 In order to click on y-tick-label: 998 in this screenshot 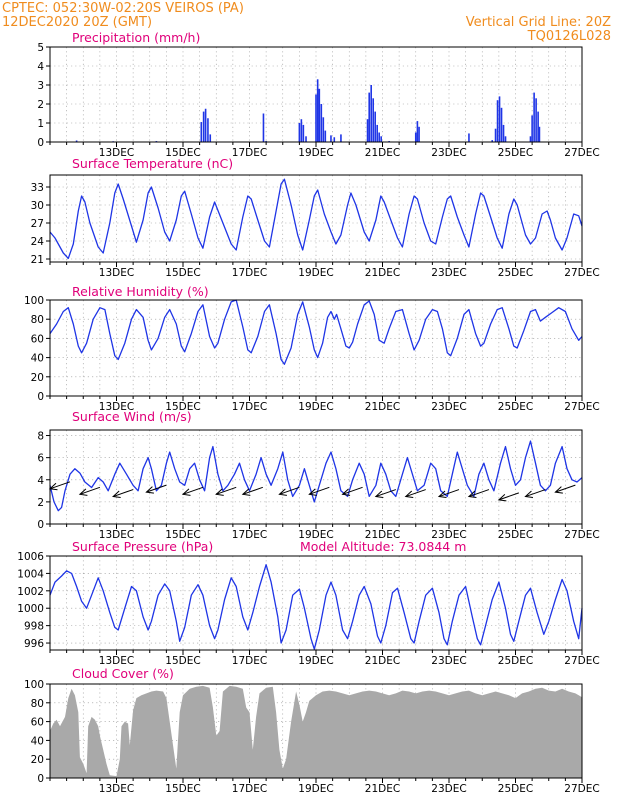, I will do `click(34, 627)`.